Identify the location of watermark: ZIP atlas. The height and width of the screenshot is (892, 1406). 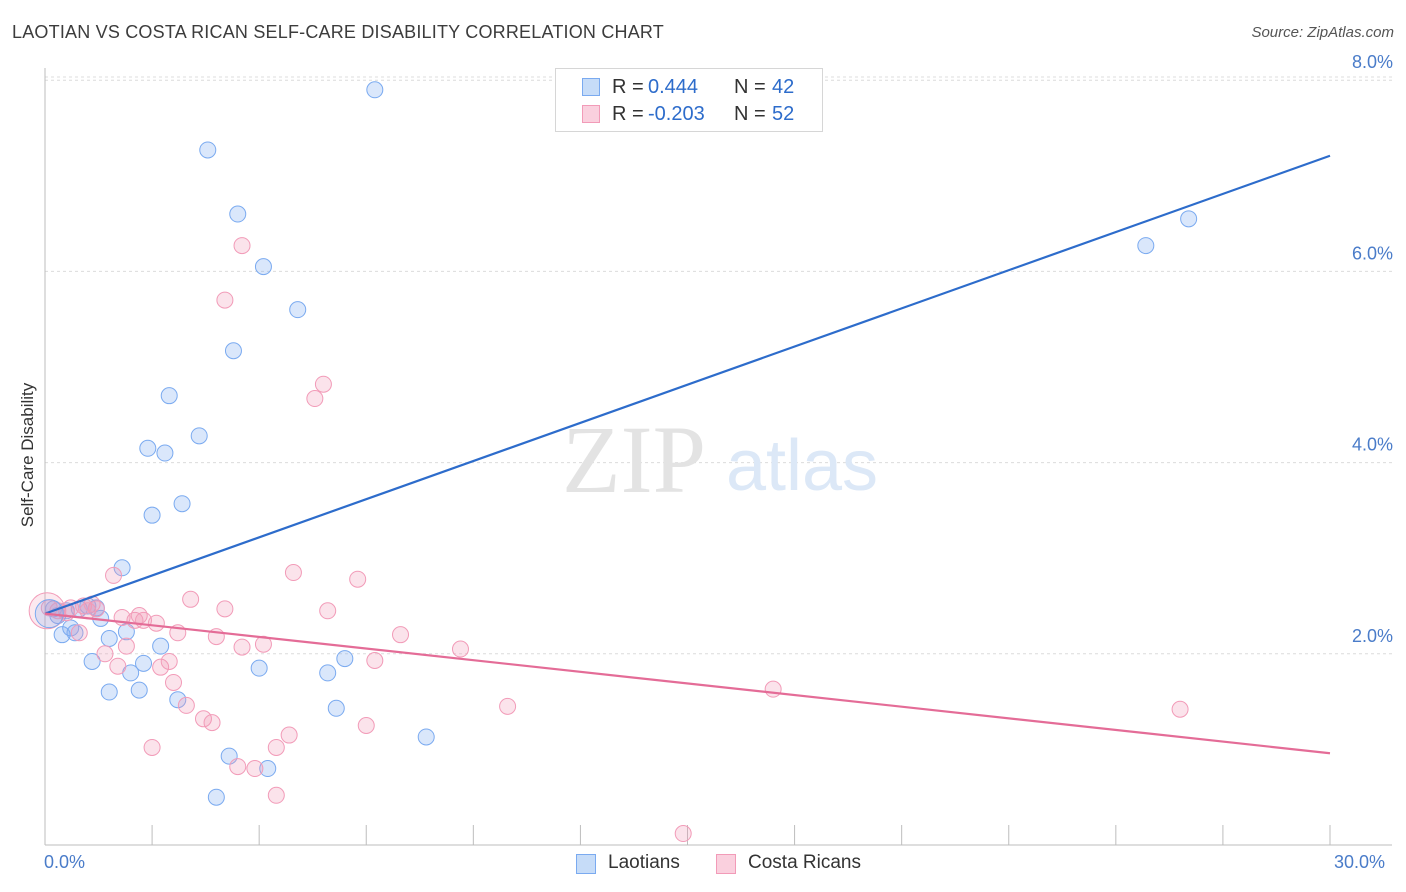
(720, 459).